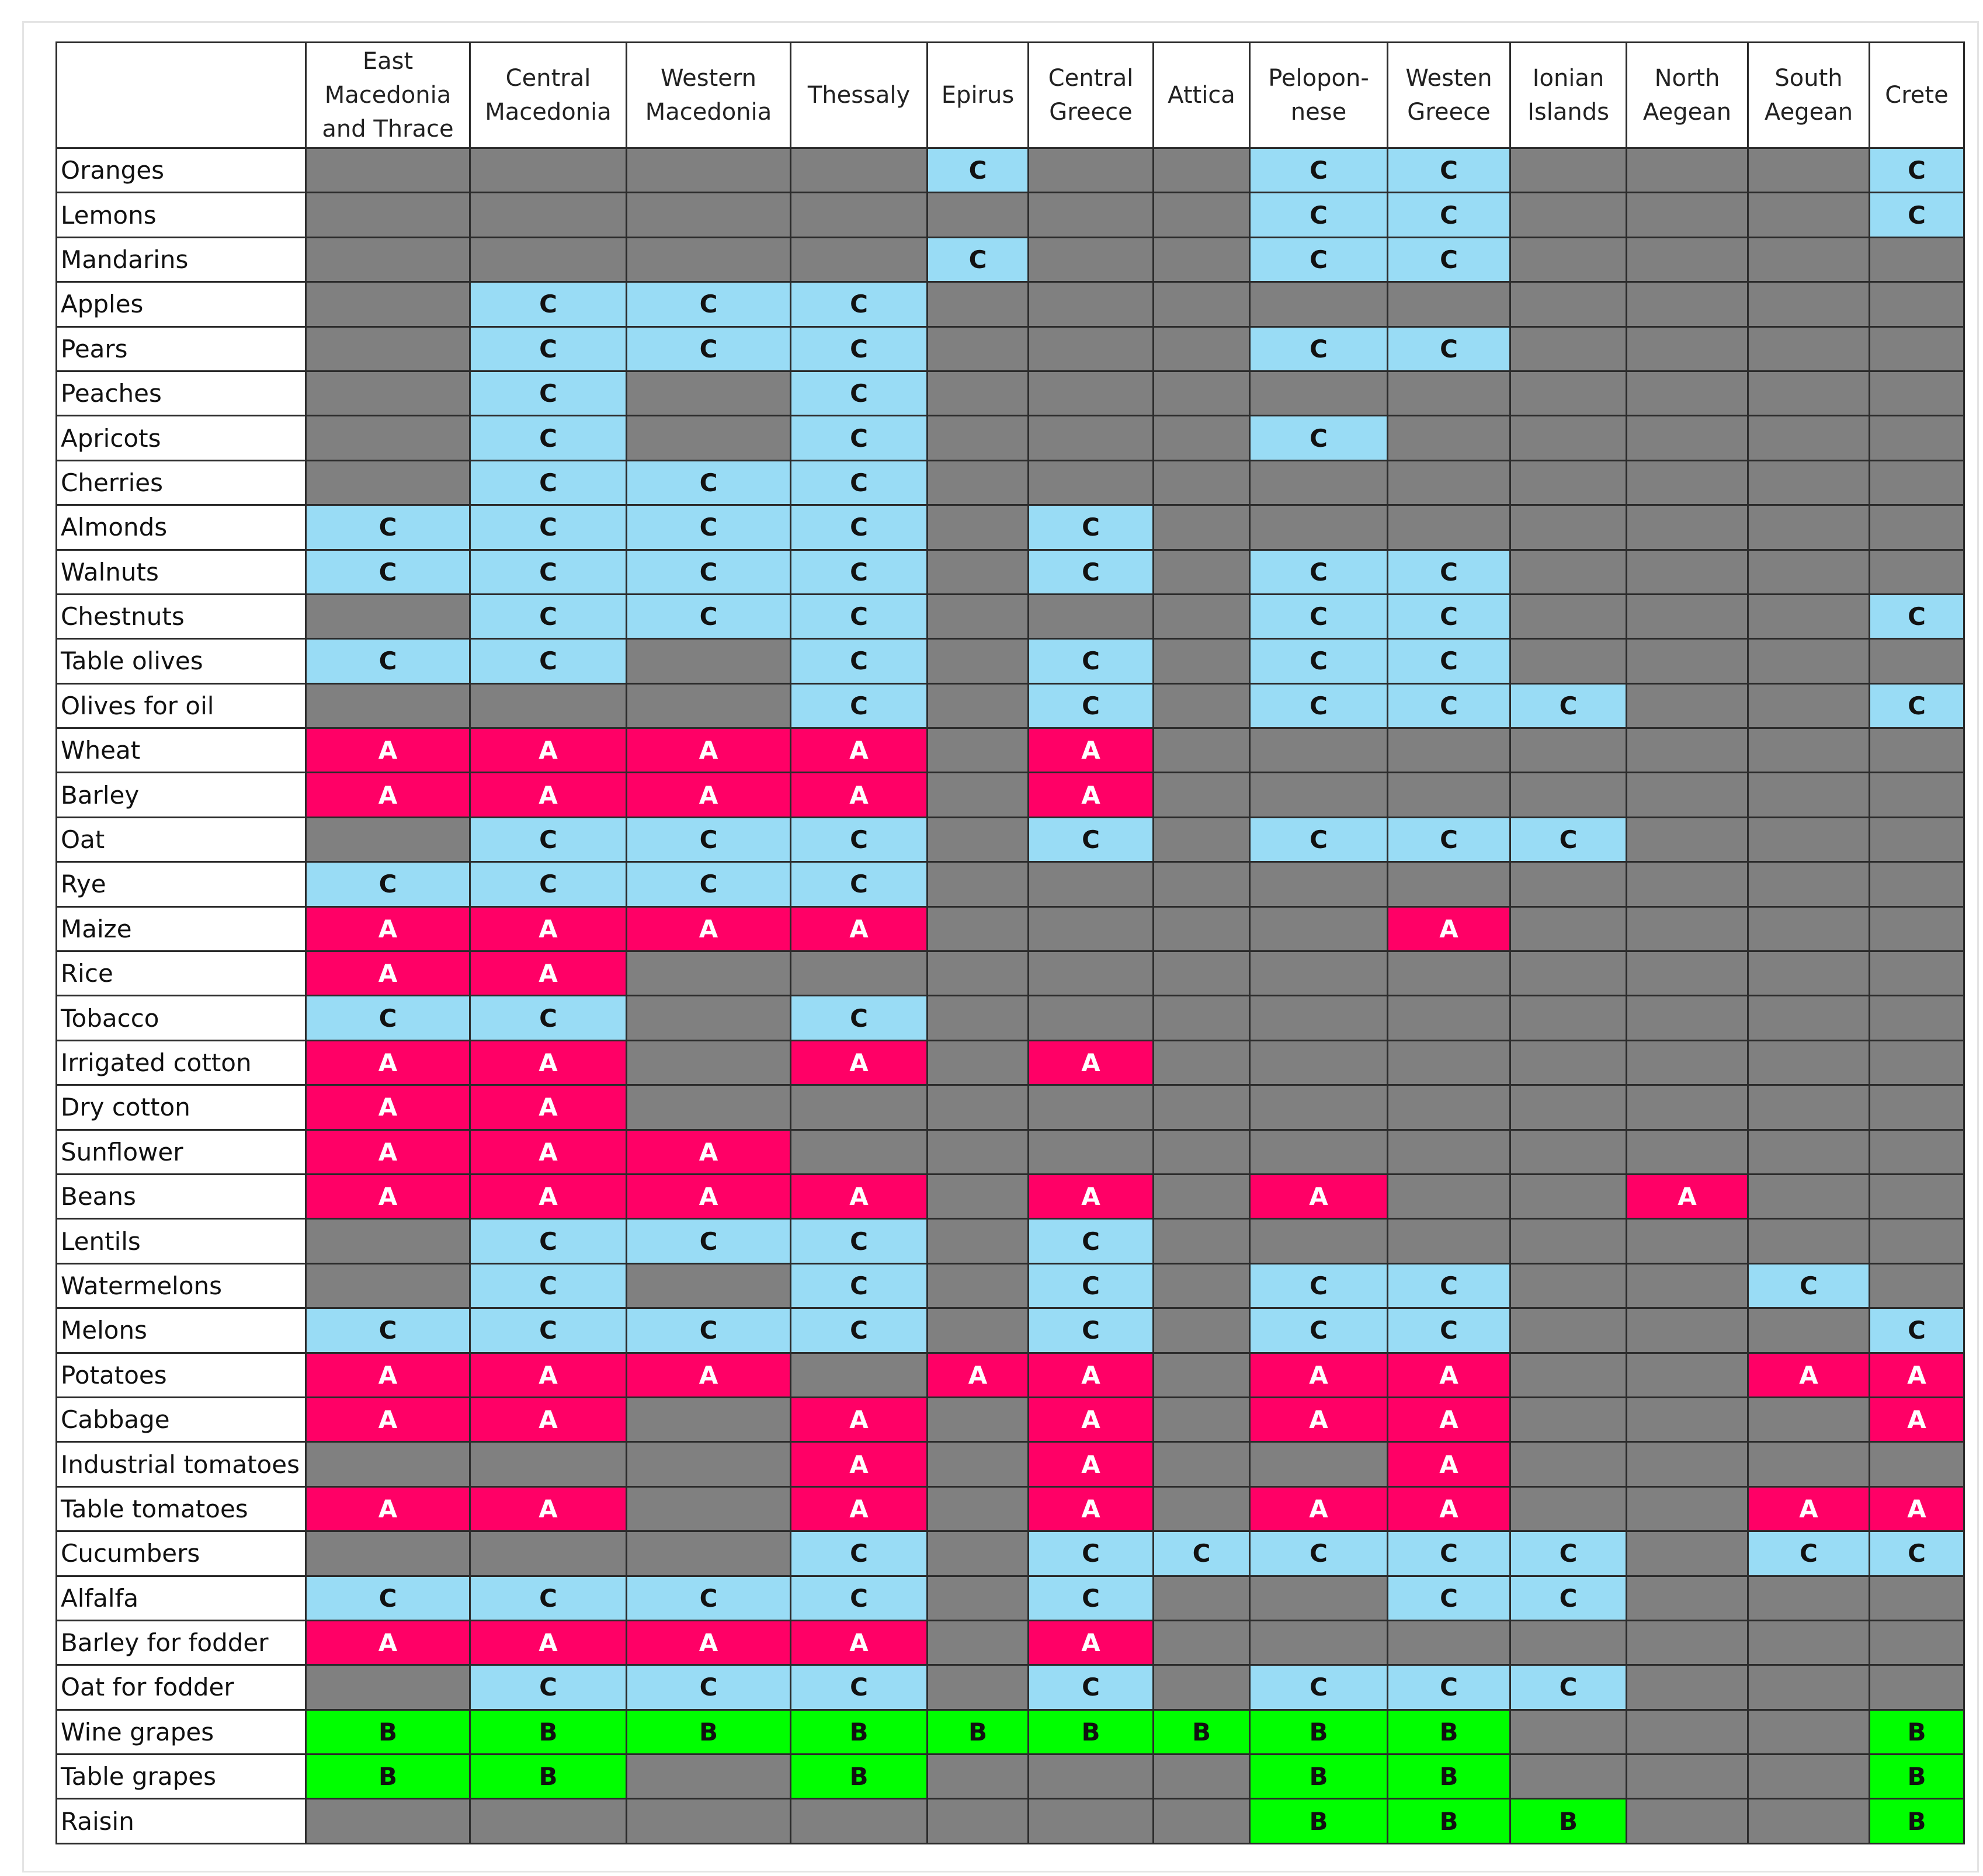 The image size is (1983, 1876). I want to click on column-header: Thessaly, so click(859, 95).